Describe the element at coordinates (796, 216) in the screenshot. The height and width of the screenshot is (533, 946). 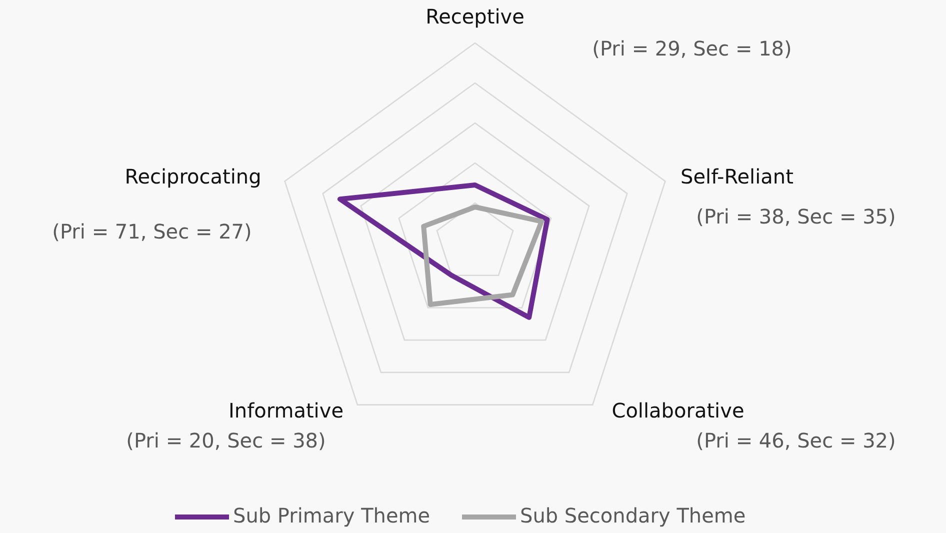
I see `text: (Pri = 38, Sec = 35)` at that location.